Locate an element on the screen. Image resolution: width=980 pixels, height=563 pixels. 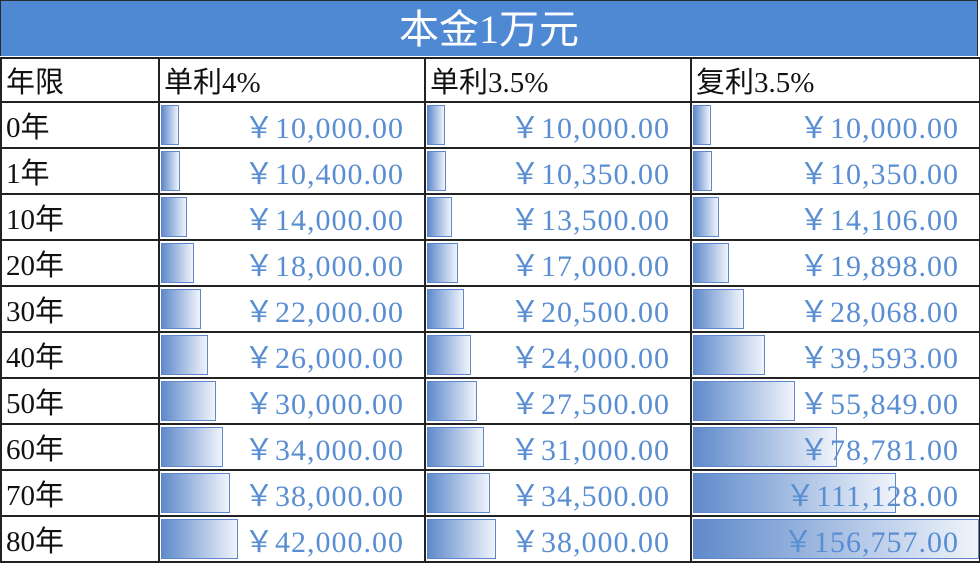
value-cell: ￥28,068.00 is located at coordinates (835, 309).